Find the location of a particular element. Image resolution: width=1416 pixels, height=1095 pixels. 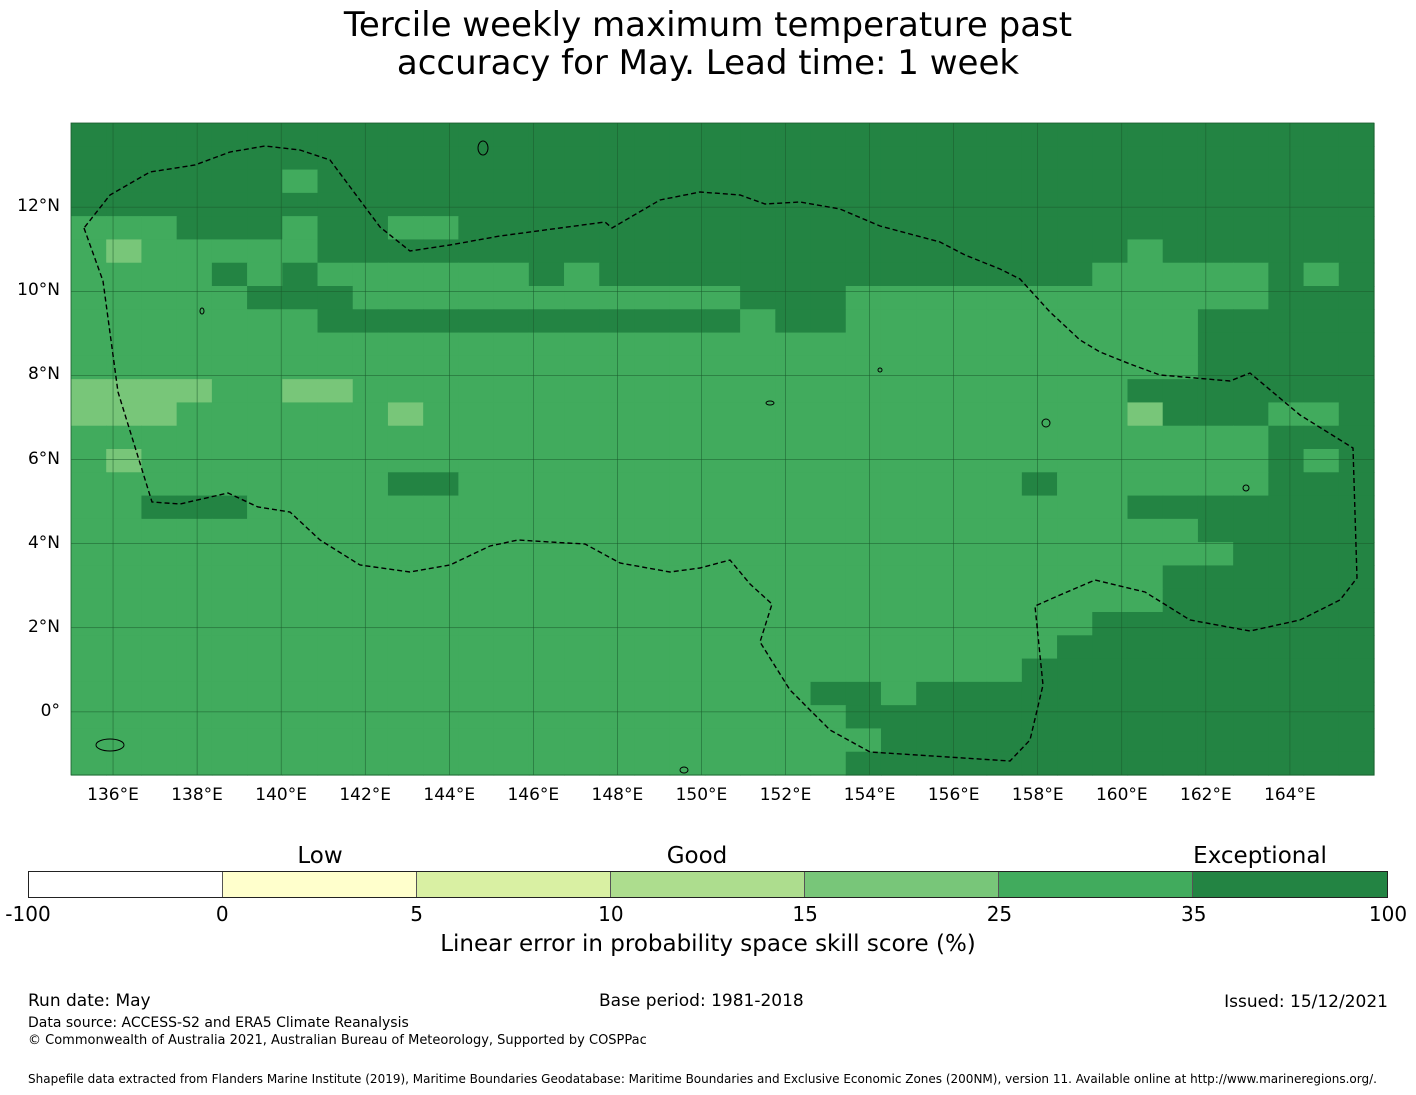

colorbar-exceptional-label: Exceptional is located at coordinates (1260, 856).